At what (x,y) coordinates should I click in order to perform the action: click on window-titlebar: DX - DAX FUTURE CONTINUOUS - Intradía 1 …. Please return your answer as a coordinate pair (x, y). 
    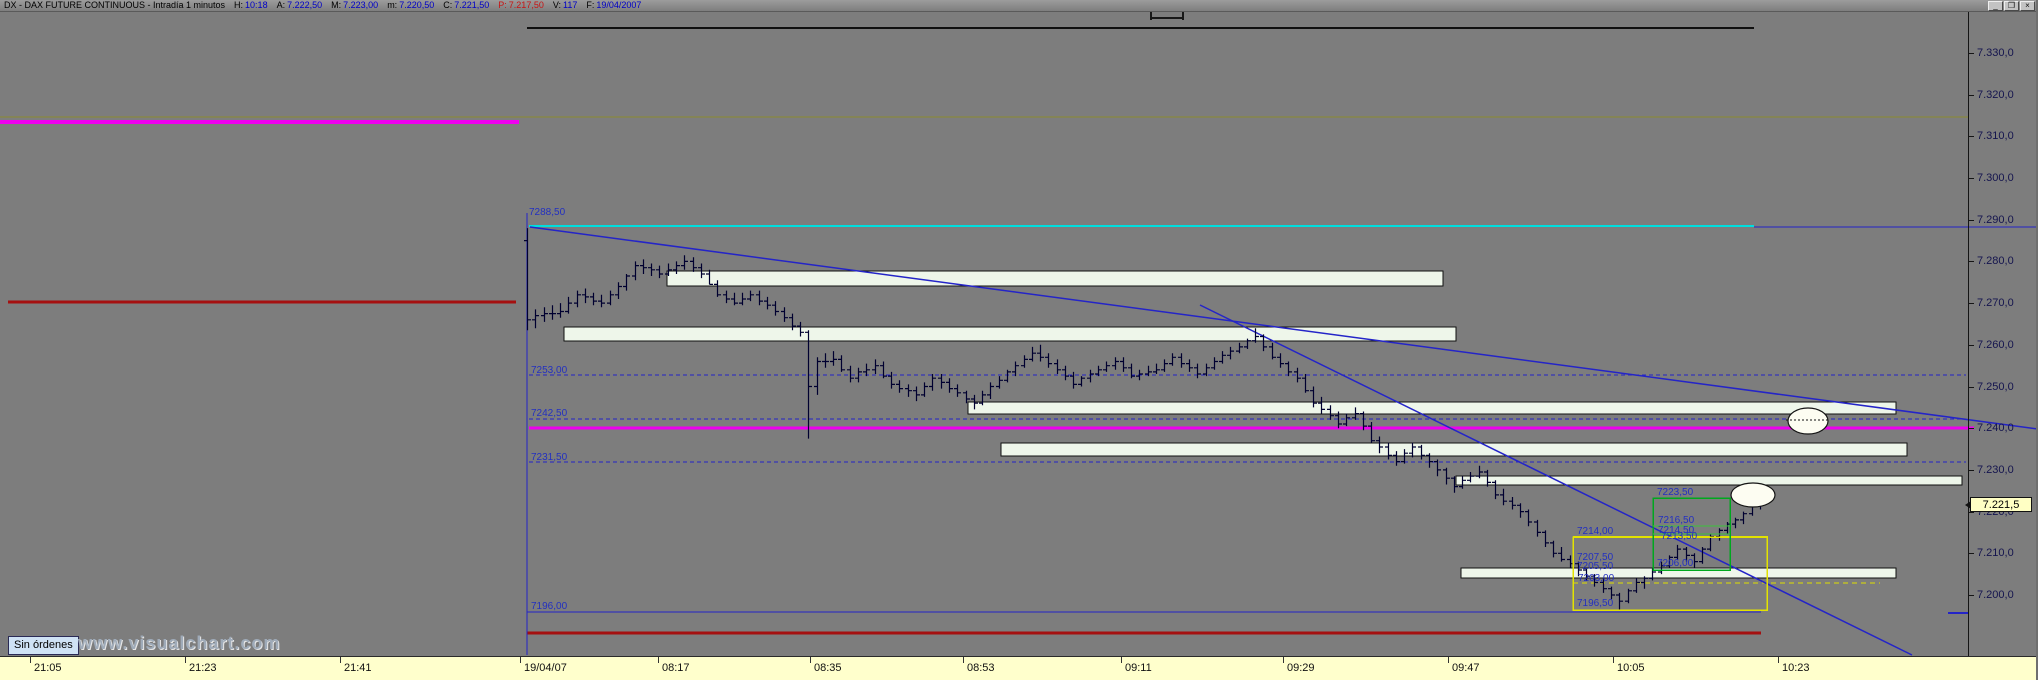
    Looking at the image, I should click on (1018, 6).